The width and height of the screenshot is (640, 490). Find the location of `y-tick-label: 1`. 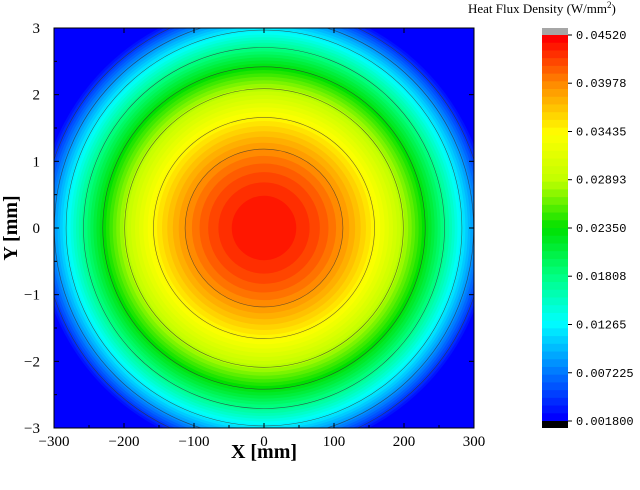

y-tick-label: 1 is located at coordinates (37, 162).